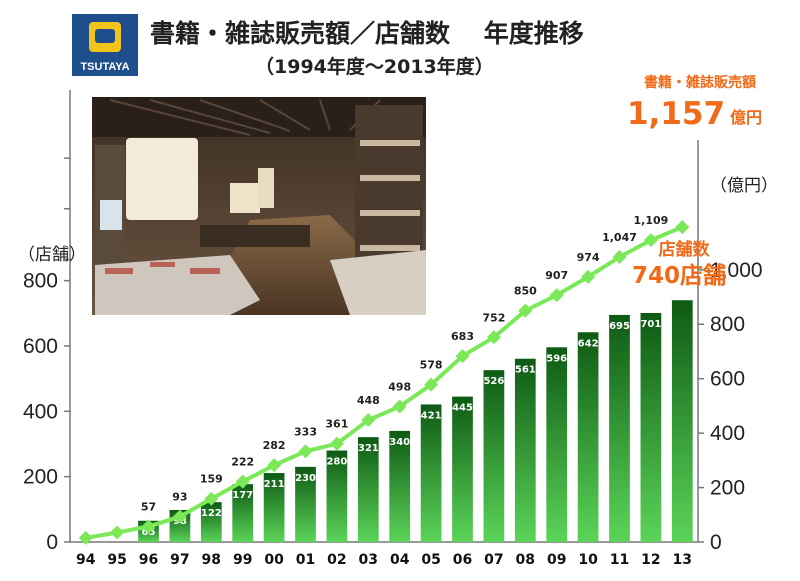 Image resolution: width=800 pixels, height=581 pixels. I want to click on right-tick-label: 400, so click(727, 433).